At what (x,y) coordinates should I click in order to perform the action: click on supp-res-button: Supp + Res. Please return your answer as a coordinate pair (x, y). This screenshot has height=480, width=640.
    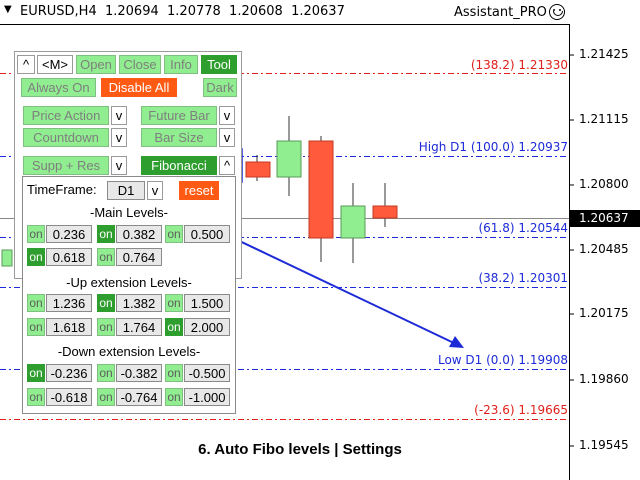
    Looking at the image, I should click on (66, 165).